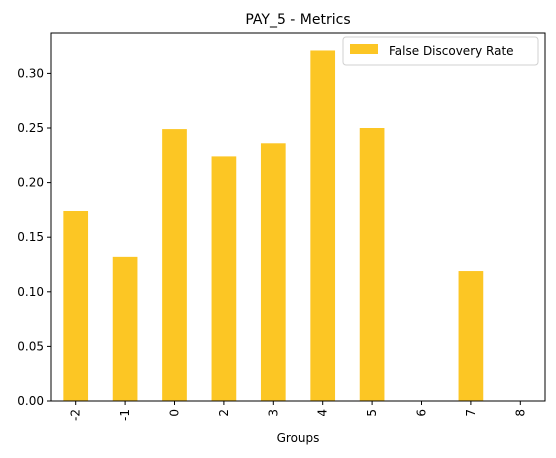  Describe the element at coordinates (175, 413) in the screenshot. I see `x-tick-label-0: 0` at that location.